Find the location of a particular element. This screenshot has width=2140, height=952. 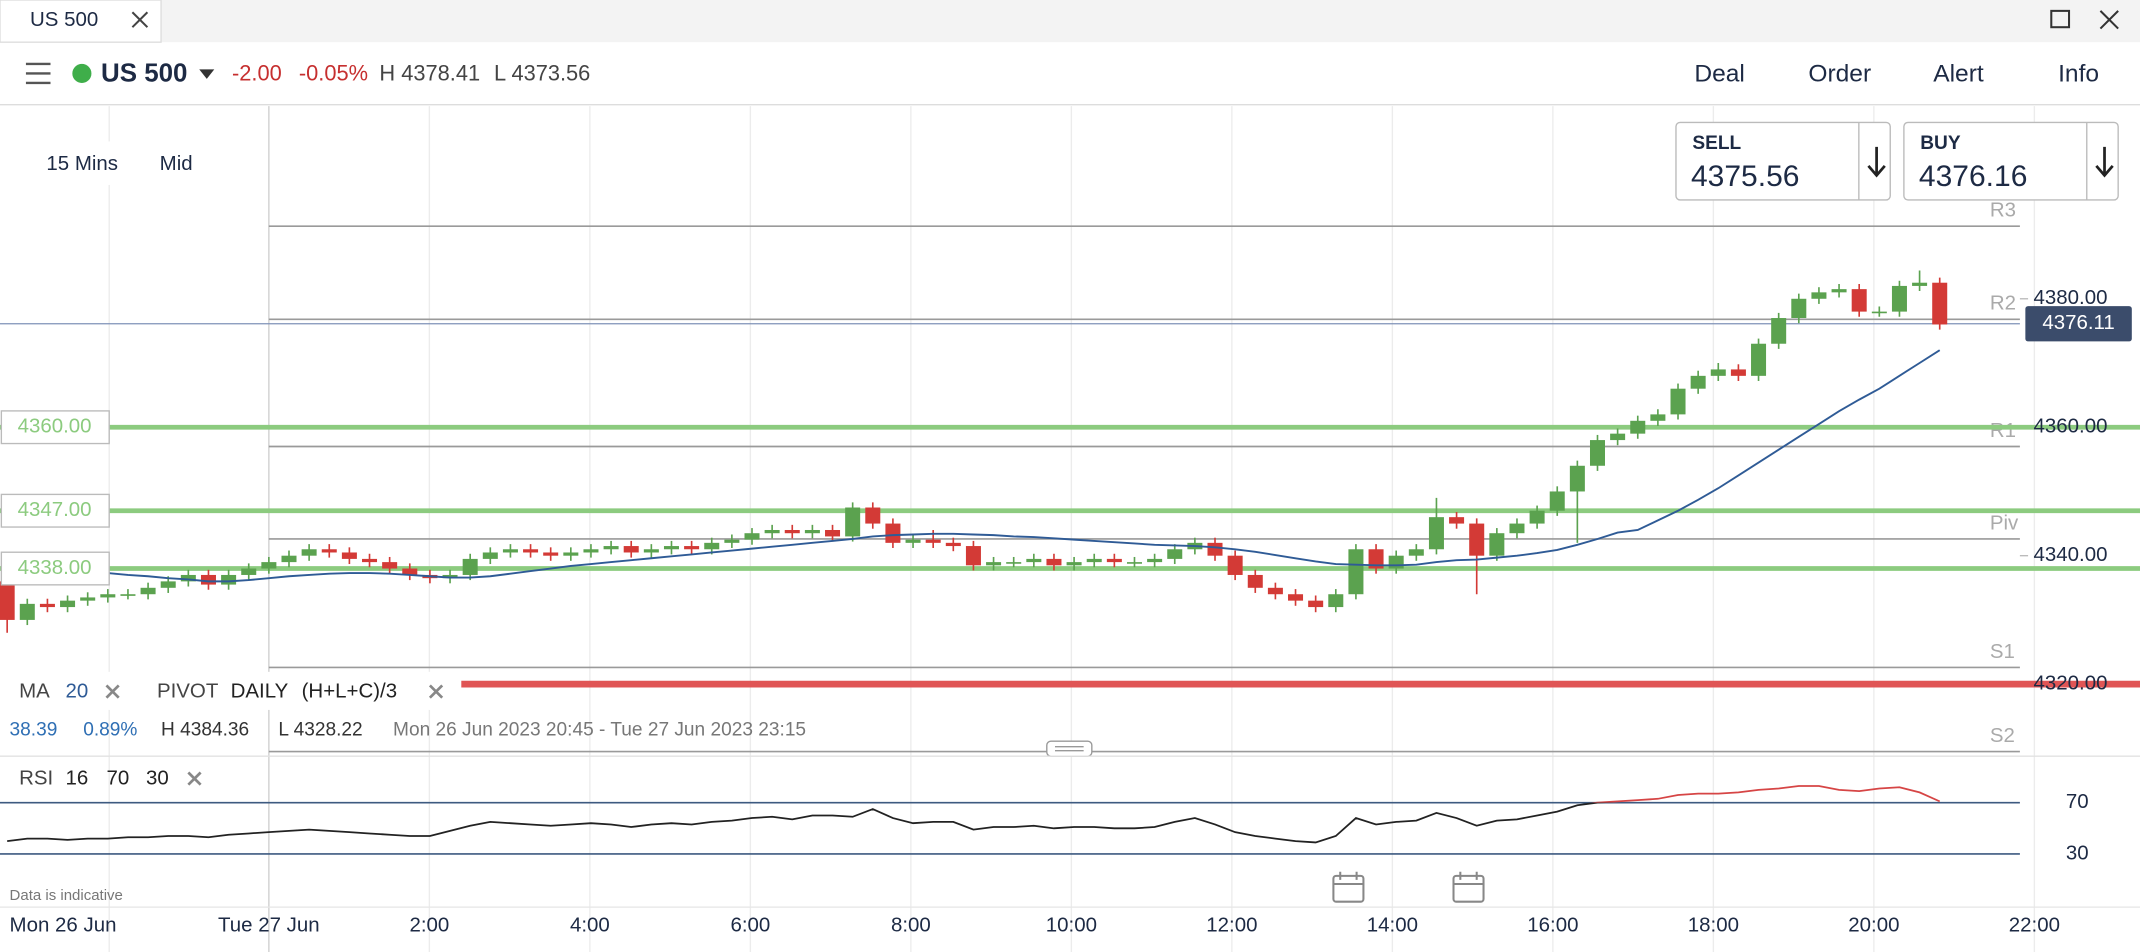

x-tick-label: Tue 27 Jun is located at coordinates (269, 926).